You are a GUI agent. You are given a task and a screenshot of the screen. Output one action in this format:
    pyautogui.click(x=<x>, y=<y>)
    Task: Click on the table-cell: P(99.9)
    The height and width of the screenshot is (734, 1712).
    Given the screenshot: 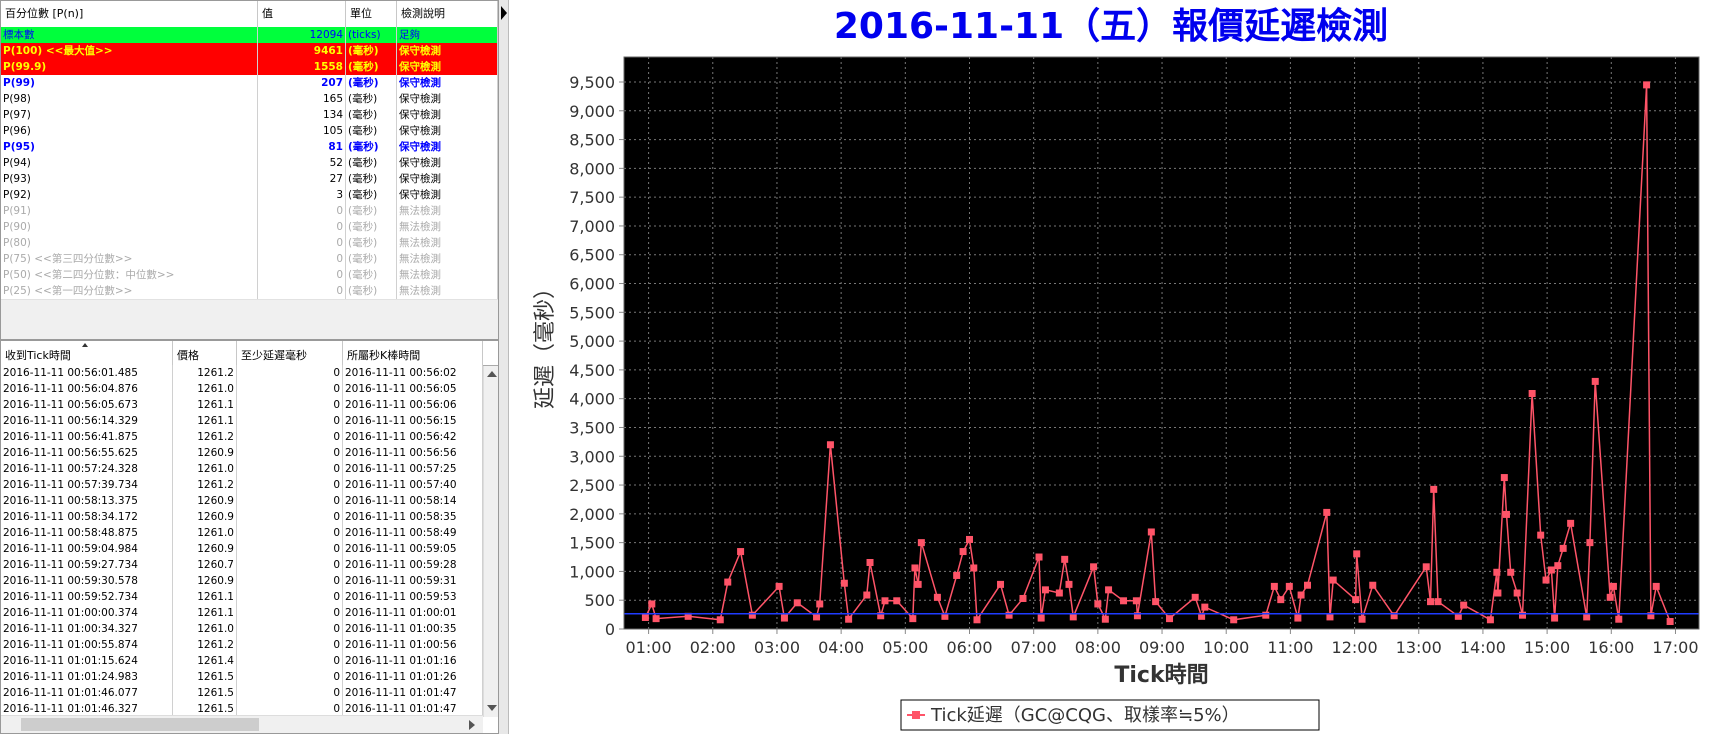 What is the action you would take?
    pyautogui.click(x=129, y=67)
    